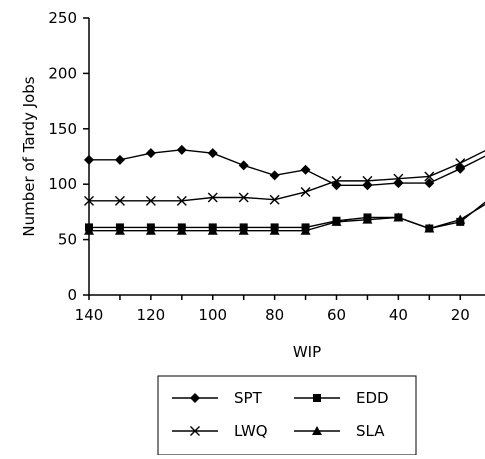  I want to click on x-tick-label: 20, so click(460, 315).